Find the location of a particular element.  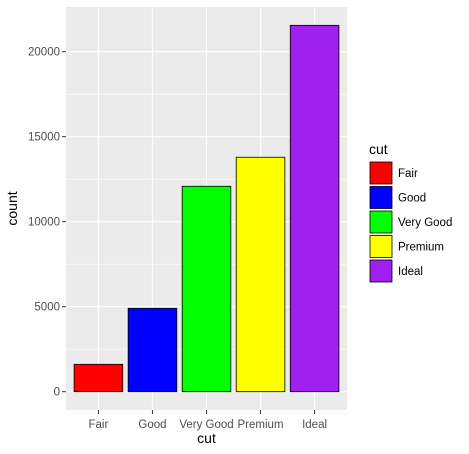

legend: cut Fair Good Very Good Premium Ideal is located at coordinates (410, 212).